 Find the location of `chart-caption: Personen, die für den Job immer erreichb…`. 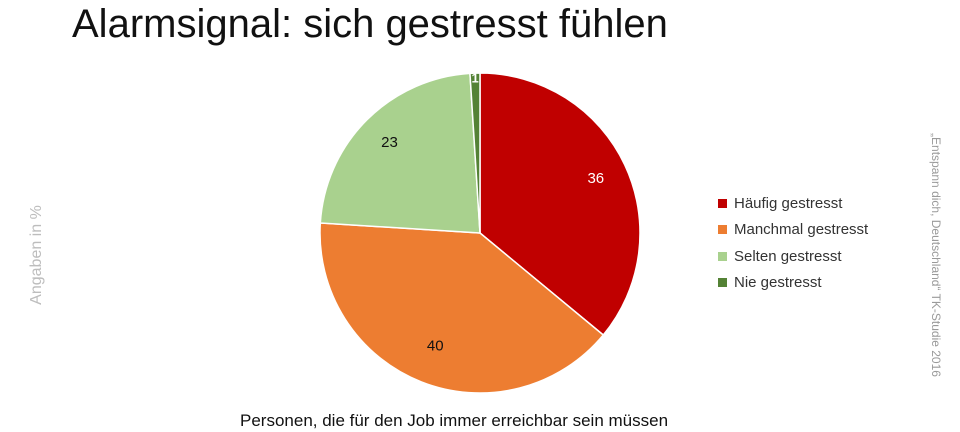

chart-caption: Personen, die für den Job immer erreichb… is located at coordinates (454, 420).